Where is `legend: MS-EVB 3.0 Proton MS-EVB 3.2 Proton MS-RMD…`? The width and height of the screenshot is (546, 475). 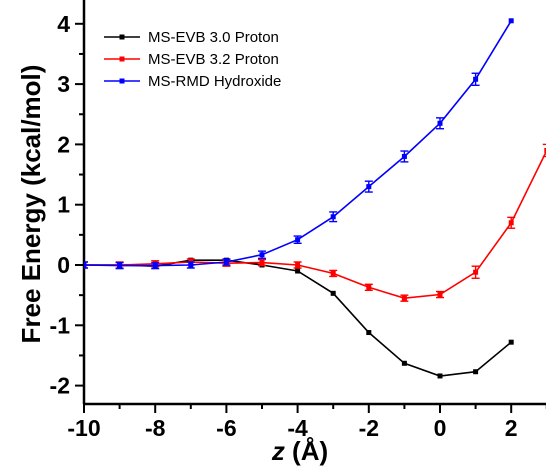 legend: MS-EVB 3.0 Proton MS-EVB 3.2 Proton MS-RMD… is located at coordinates (192, 59).